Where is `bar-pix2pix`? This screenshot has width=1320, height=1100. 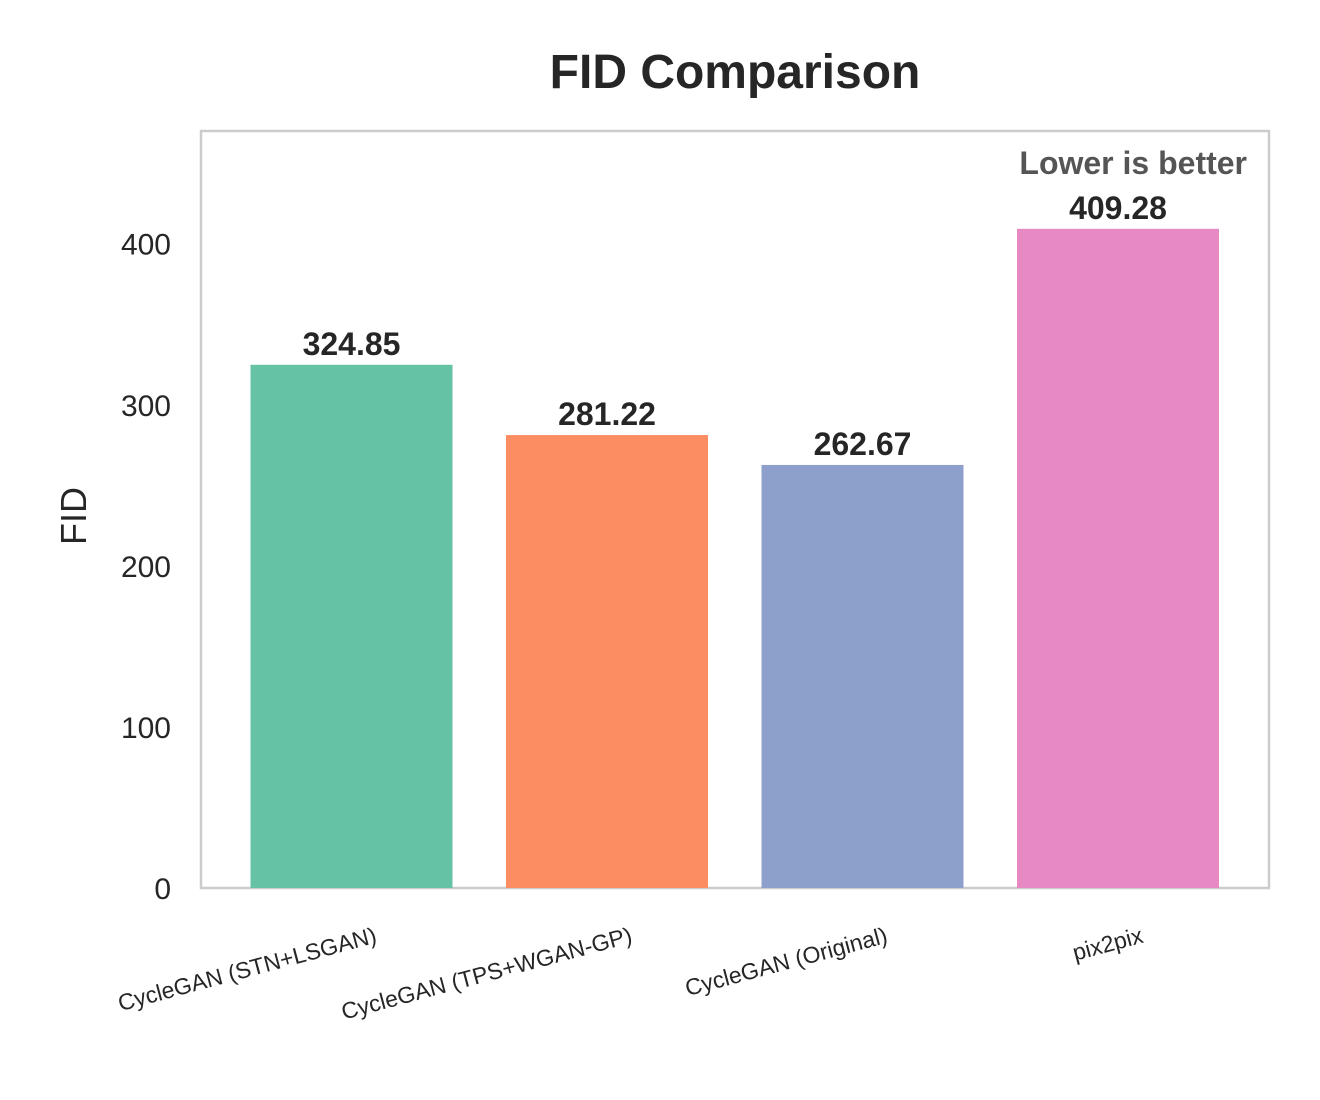
bar-pix2pix is located at coordinates (1118, 558).